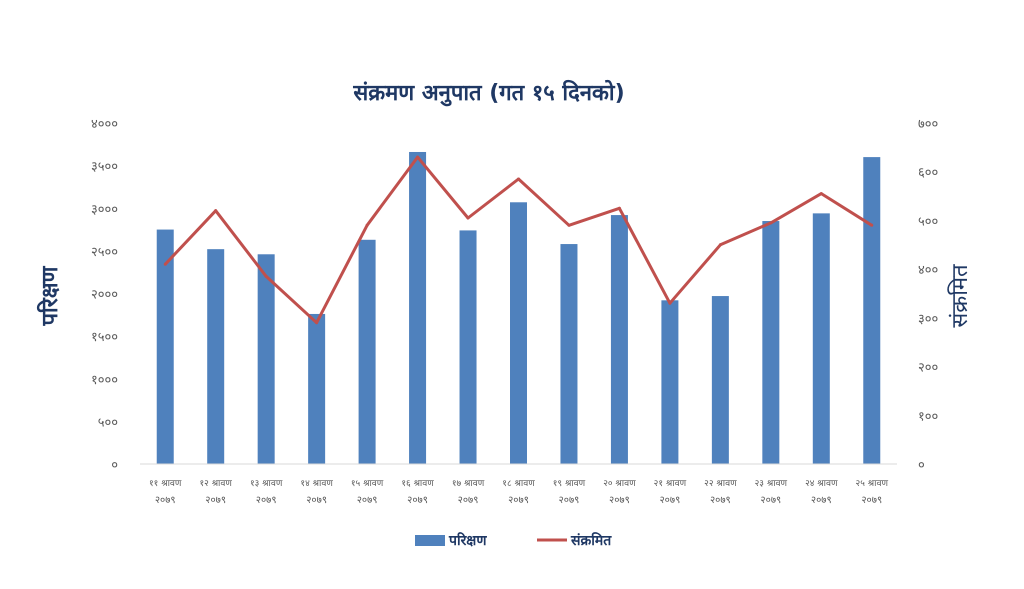  What do you see at coordinates (165, 484) in the screenshot?
I see `x-tick-label: ११ श्रावण` at bounding box center [165, 484].